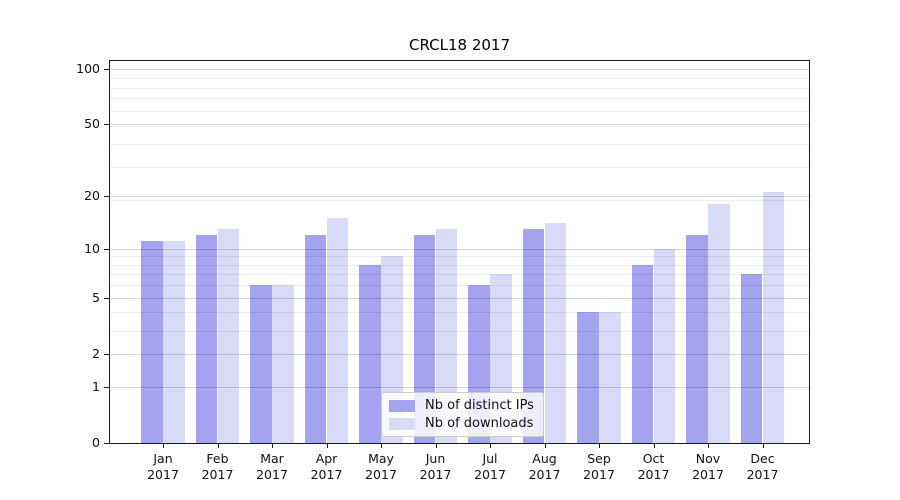 Image resolution: width=900 pixels, height=500 pixels. What do you see at coordinates (88, 68) in the screenshot?
I see `y-axis-tick-label: 100` at bounding box center [88, 68].